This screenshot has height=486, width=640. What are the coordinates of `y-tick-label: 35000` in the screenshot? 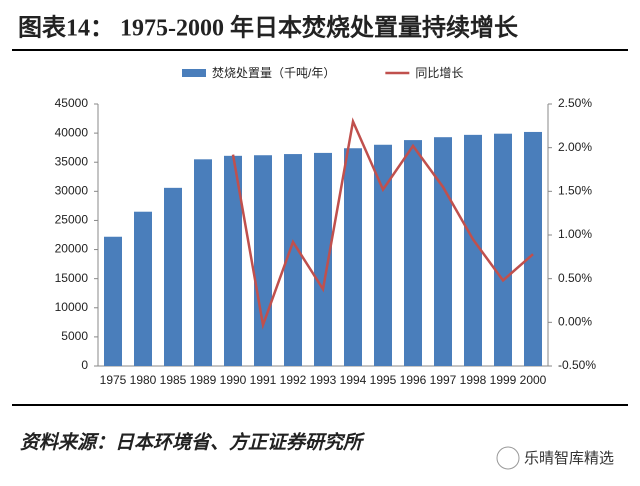 It's located at (72, 161).